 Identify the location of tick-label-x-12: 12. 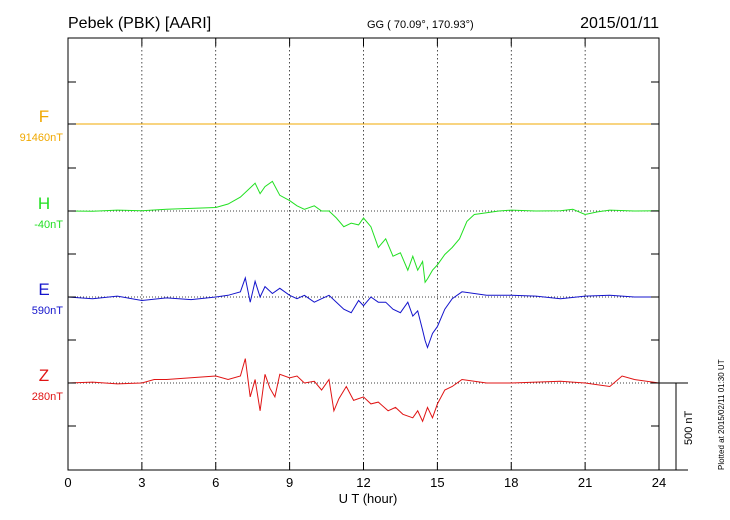
(363, 482).